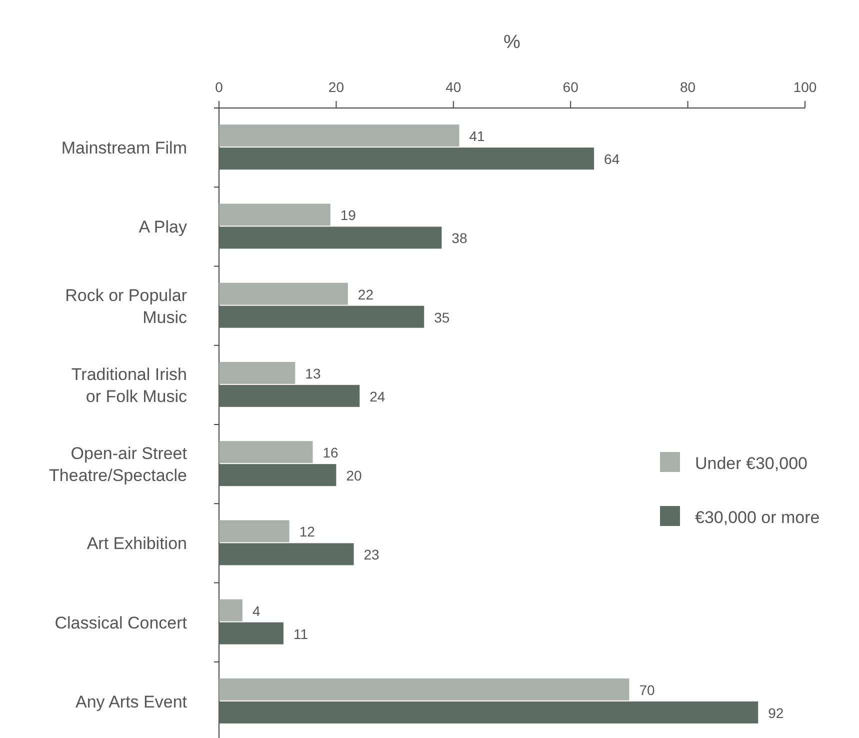  I want to click on data-label: 12, so click(307, 532).